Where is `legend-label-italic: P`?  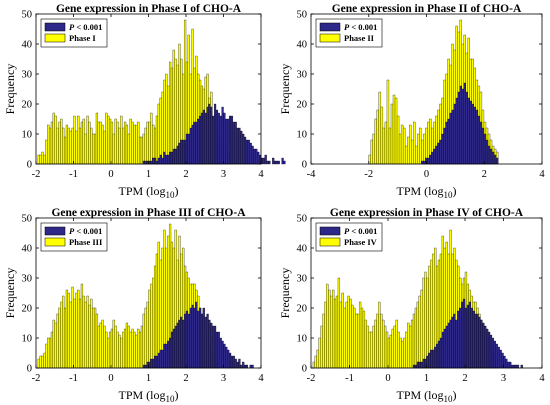 legend-label-italic: P is located at coordinates (347, 231).